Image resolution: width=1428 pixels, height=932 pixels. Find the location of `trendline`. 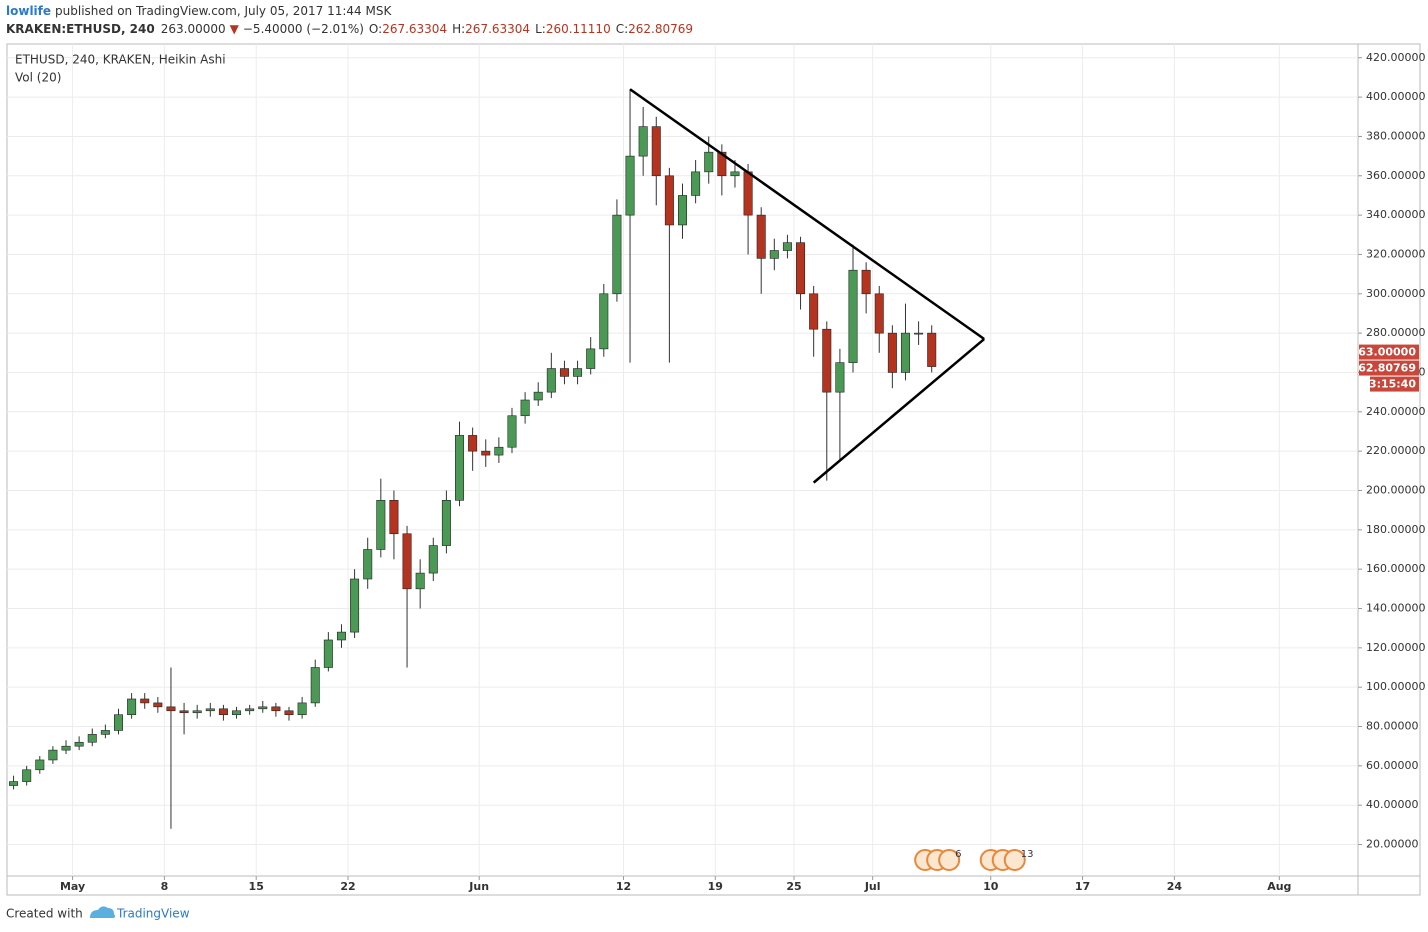

trendline is located at coordinates (898, 411).